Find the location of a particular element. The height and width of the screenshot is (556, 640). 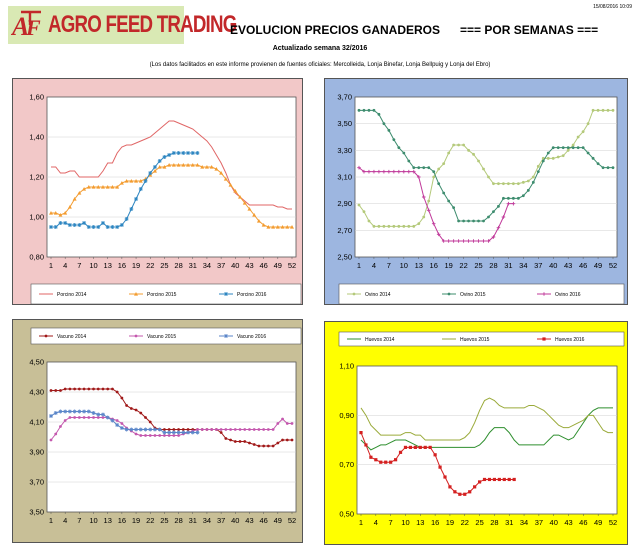

vacuno-x-tick-label: 49 is located at coordinates (278, 520).